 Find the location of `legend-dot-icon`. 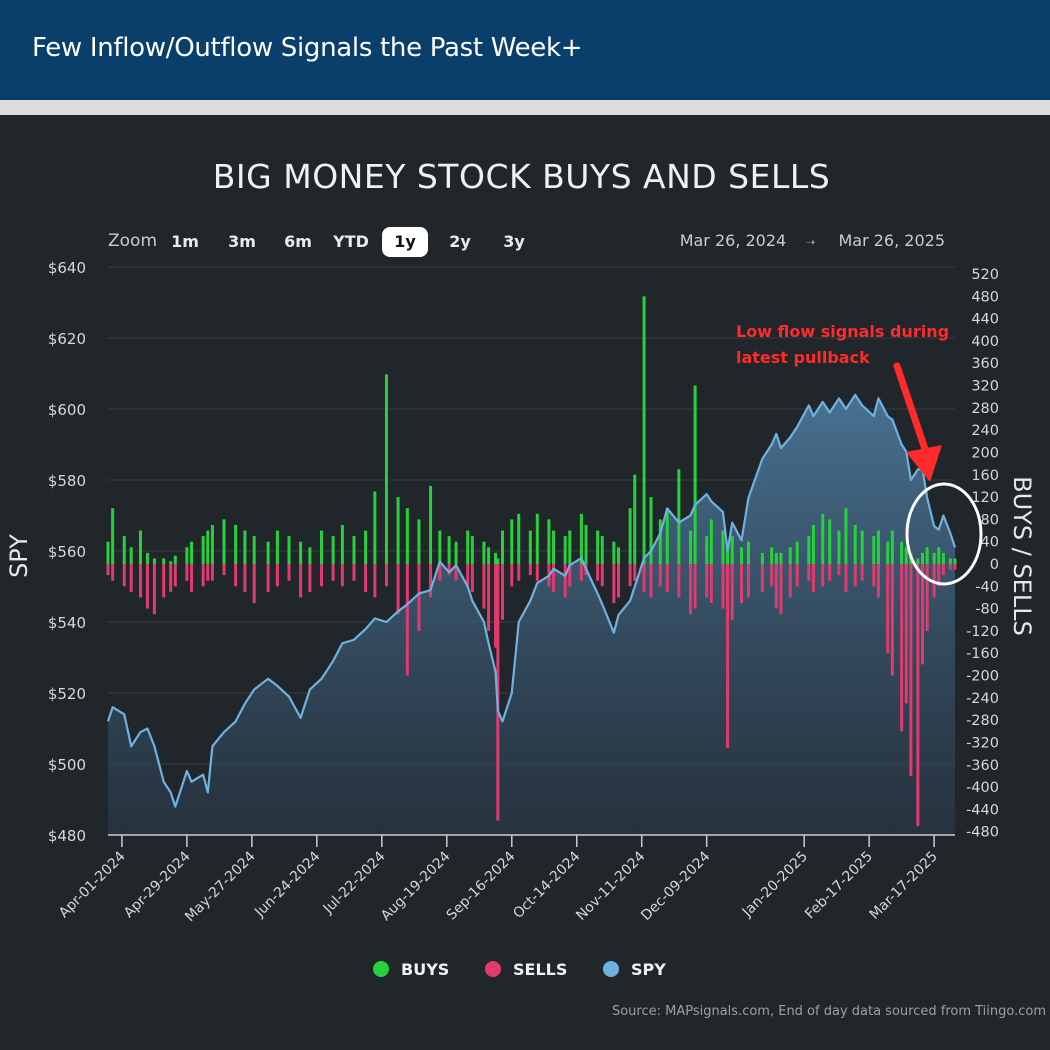

legend-dot-icon is located at coordinates (493, 969).